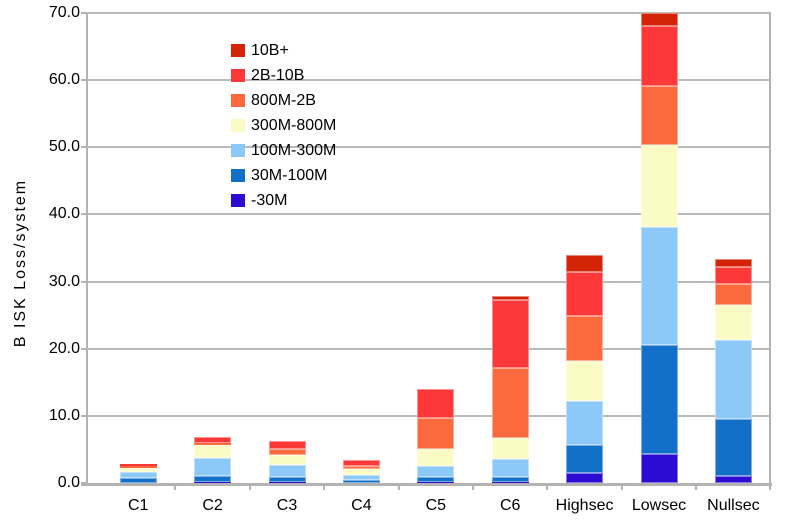  What do you see at coordinates (287, 505) in the screenshot?
I see `x-tick-label: C3` at bounding box center [287, 505].